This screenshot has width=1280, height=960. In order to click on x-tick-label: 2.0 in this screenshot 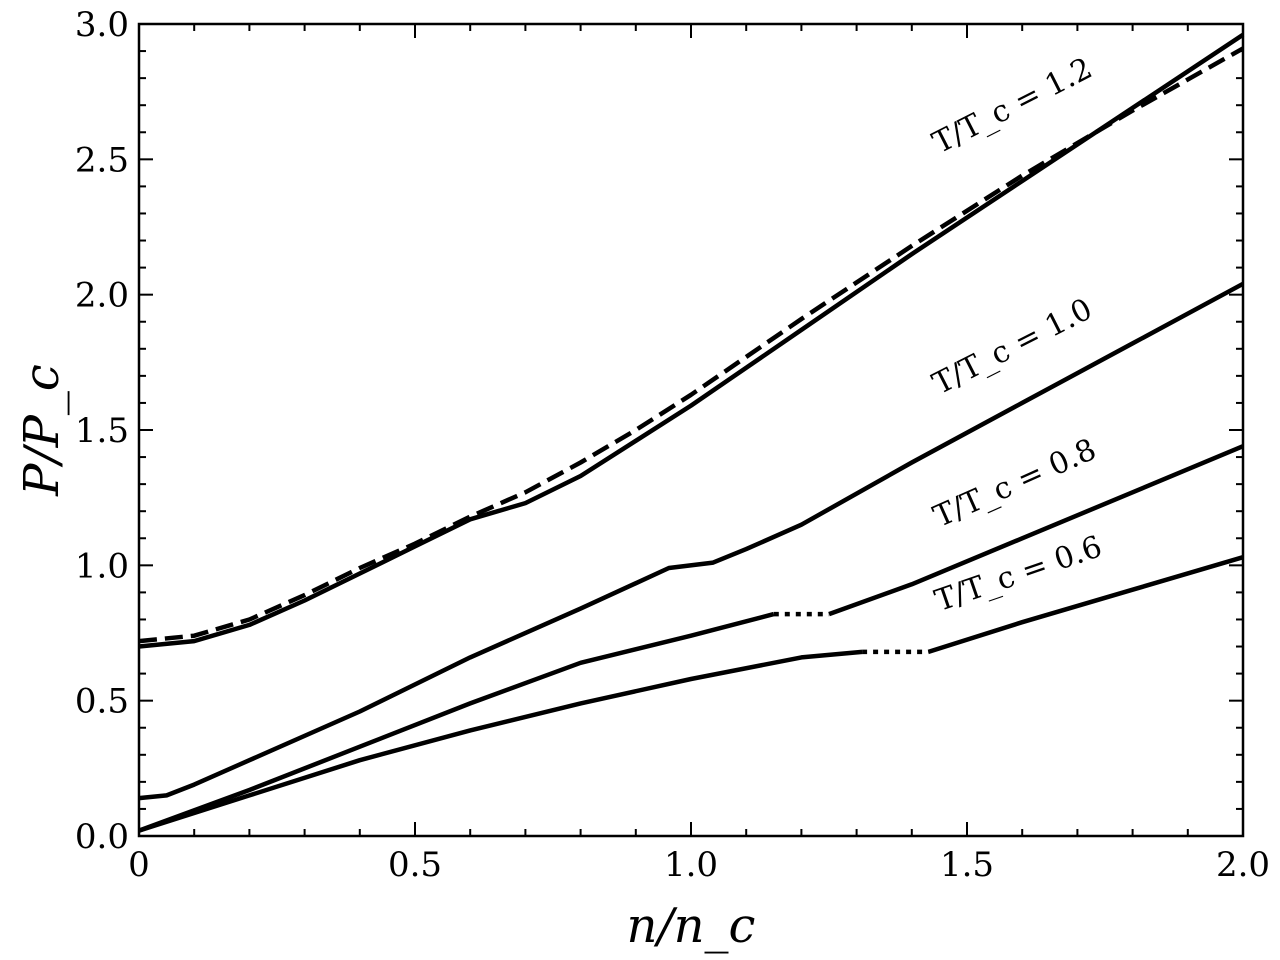, I will do `click(1243, 865)`.